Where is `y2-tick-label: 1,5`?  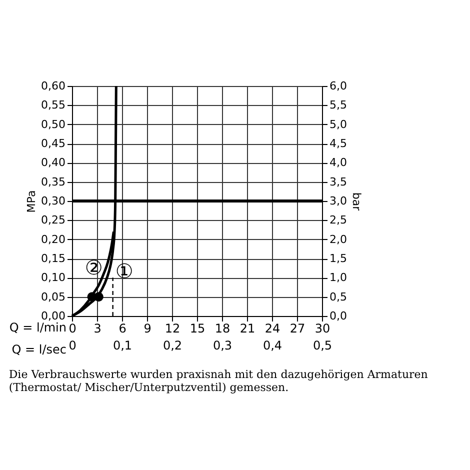 y2-tick-label: 1,5 is located at coordinates (338, 258).